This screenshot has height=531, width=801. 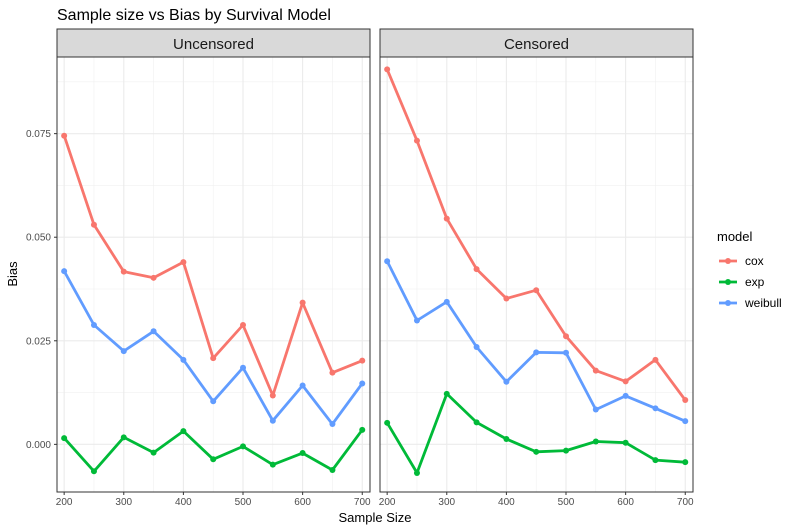 What do you see at coordinates (38, 341) in the screenshot?
I see `y-tick-label: 0.025` at bounding box center [38, 341].